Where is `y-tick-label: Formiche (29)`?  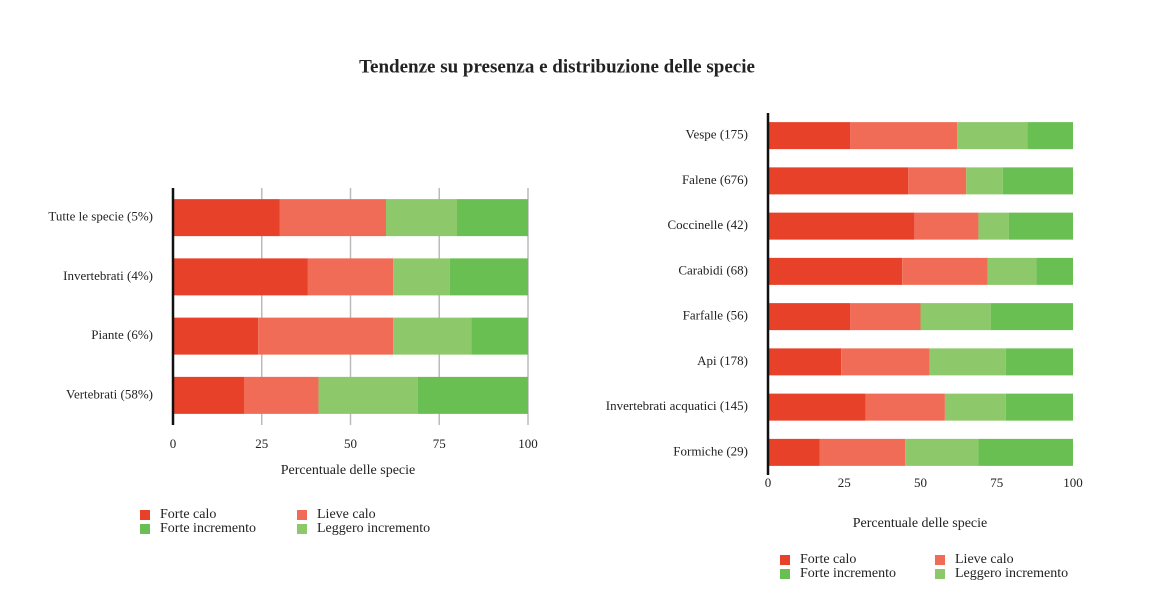
y-tick-label: Formiche (29) is located at coordinates (710, 450).